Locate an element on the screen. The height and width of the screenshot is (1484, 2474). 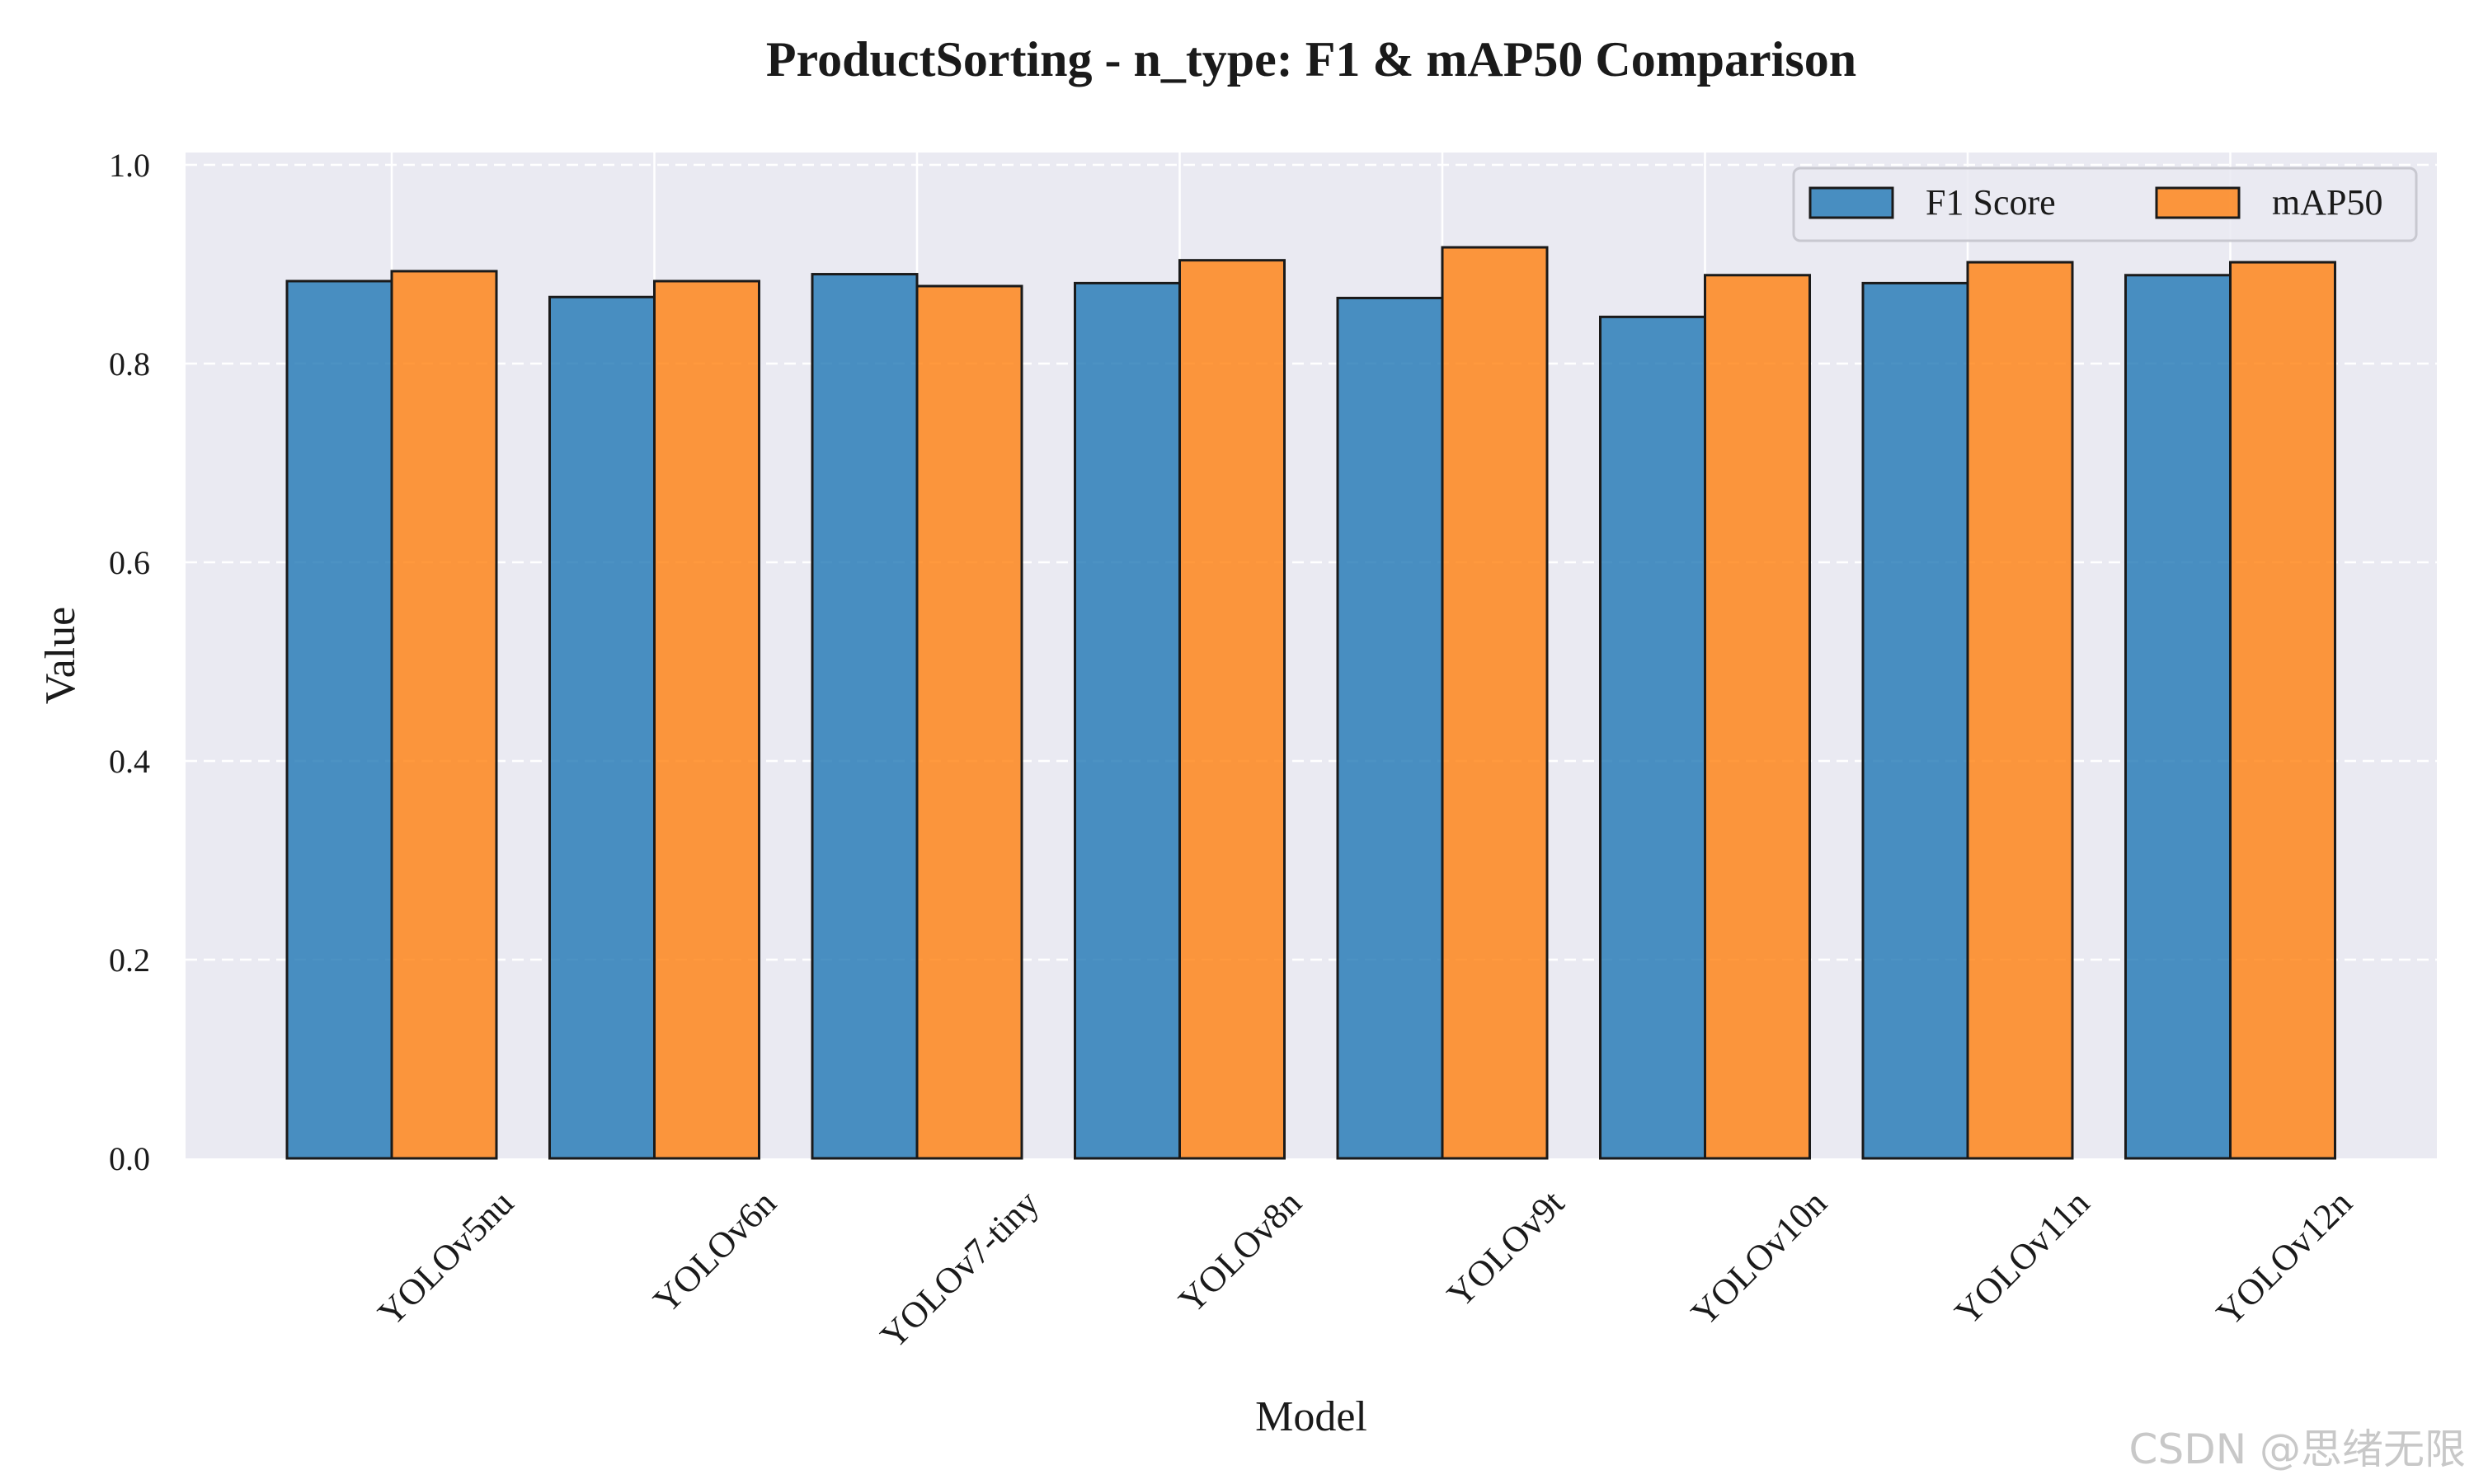
bar-map50-yolov9t is located at coordinates (1495, 703).